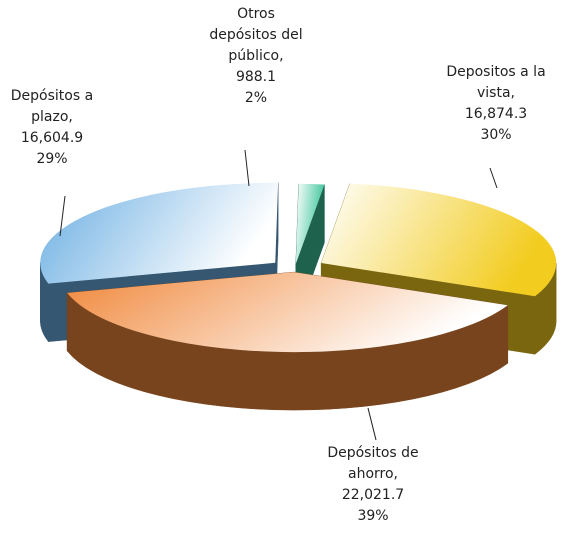 The width and height of the screenshot is (566, 539). Describe the element at coordinates (496, 114) in the screenshot. I see `value-label: 16,874.3` at that location.